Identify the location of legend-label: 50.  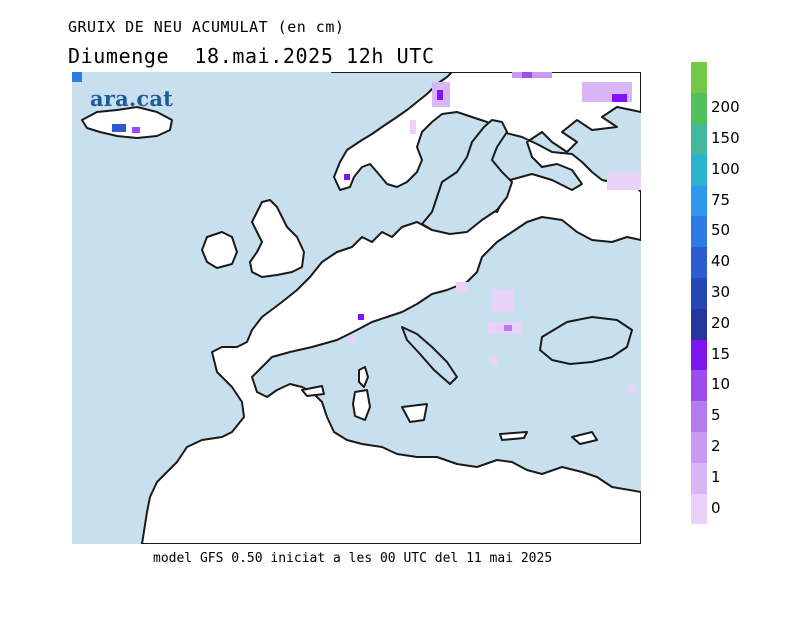
(721, 230).